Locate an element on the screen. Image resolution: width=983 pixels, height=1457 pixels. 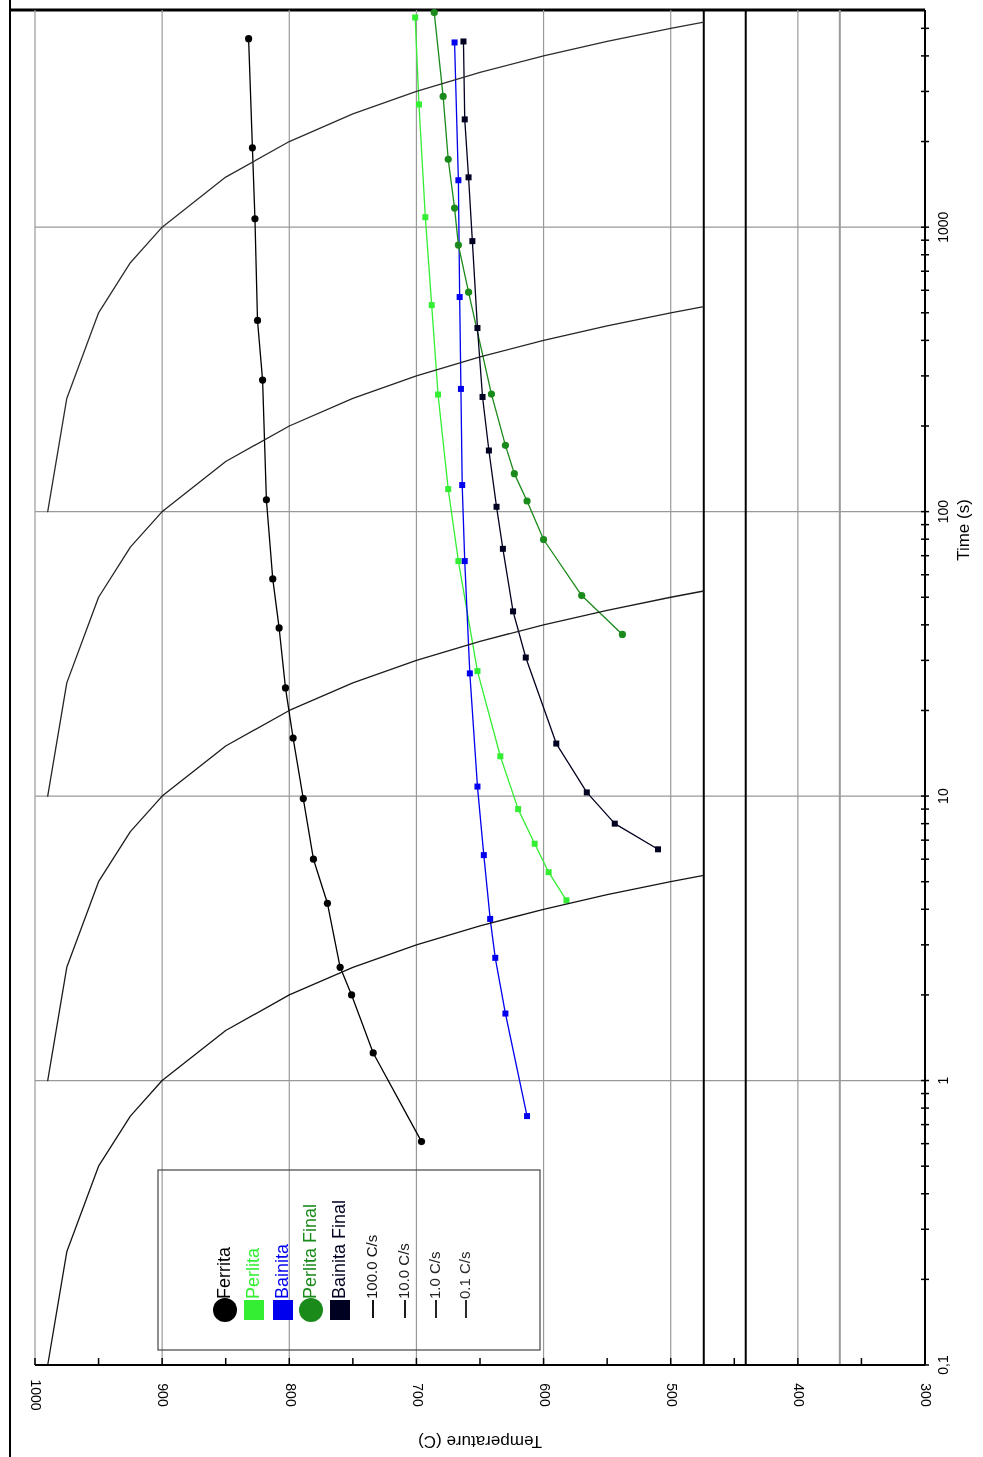
y-tick-label: 1 is located at coordinates (942, 1080).